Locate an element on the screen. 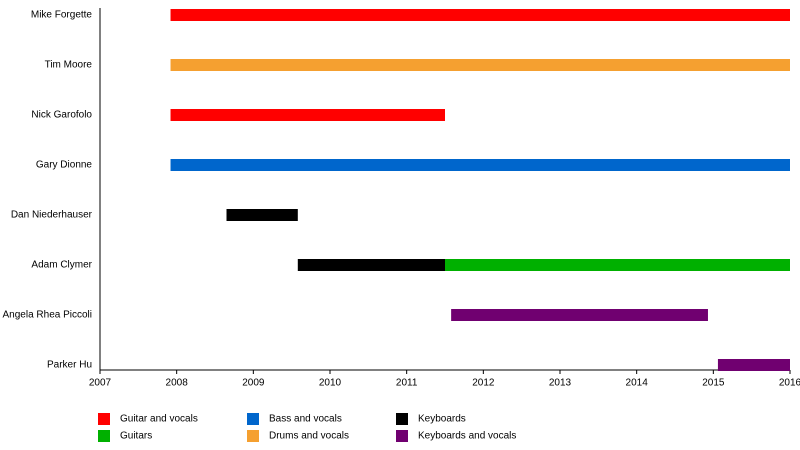 This screenshot has width=800, height=450. legend-label: Drums and vocals is located at coordinates (309, 436).